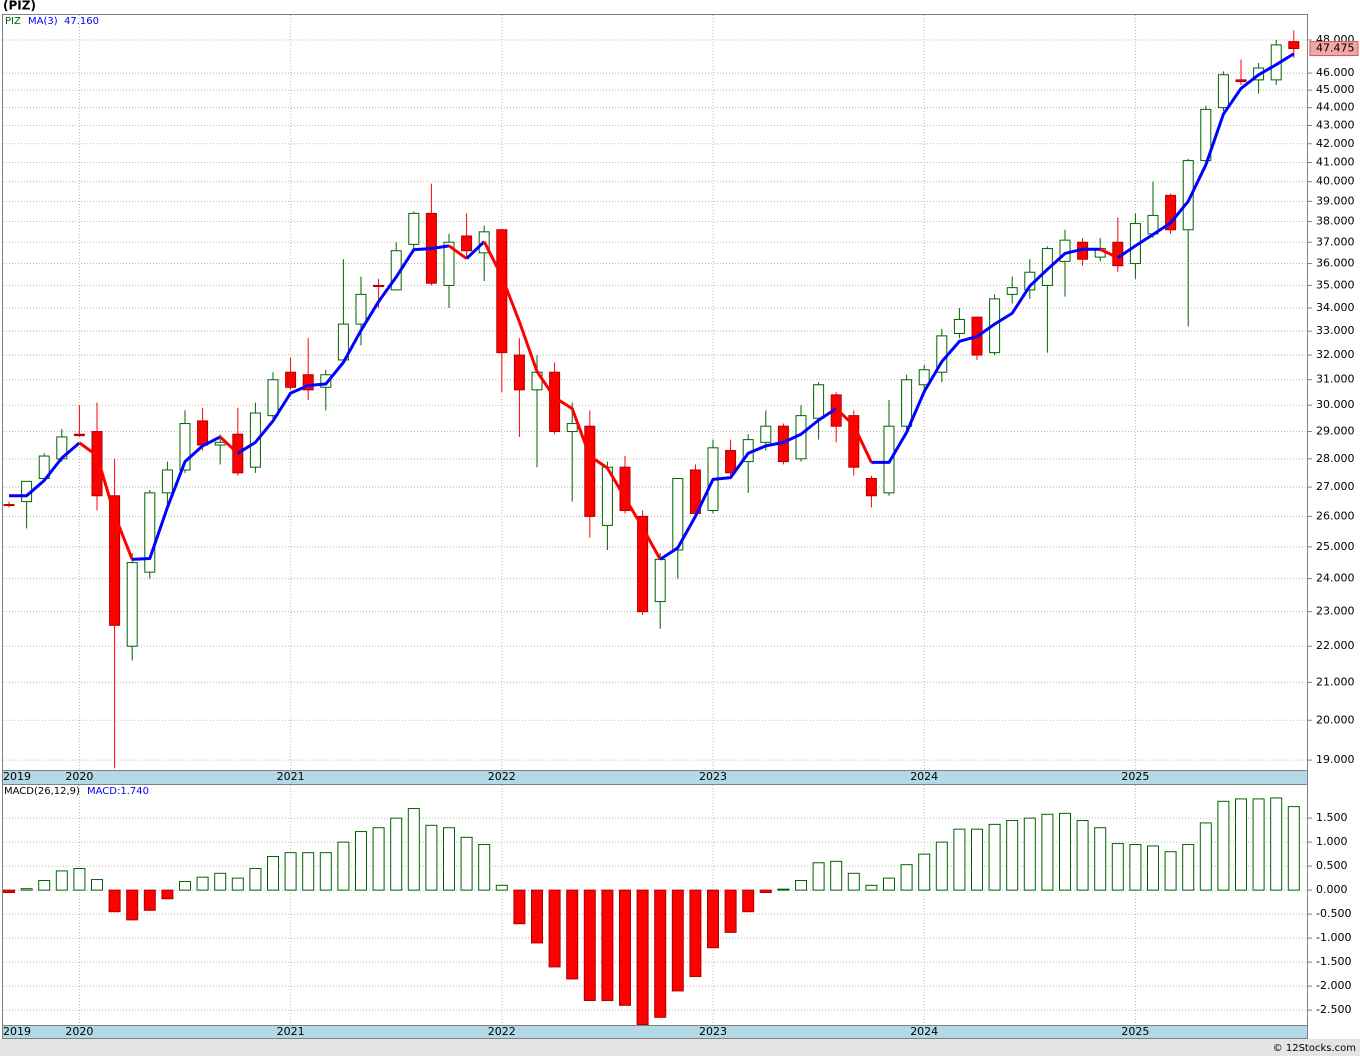 The image size is (1360, 1056). I want to click on y-tick-label: 29.000, so click(1335, 431).